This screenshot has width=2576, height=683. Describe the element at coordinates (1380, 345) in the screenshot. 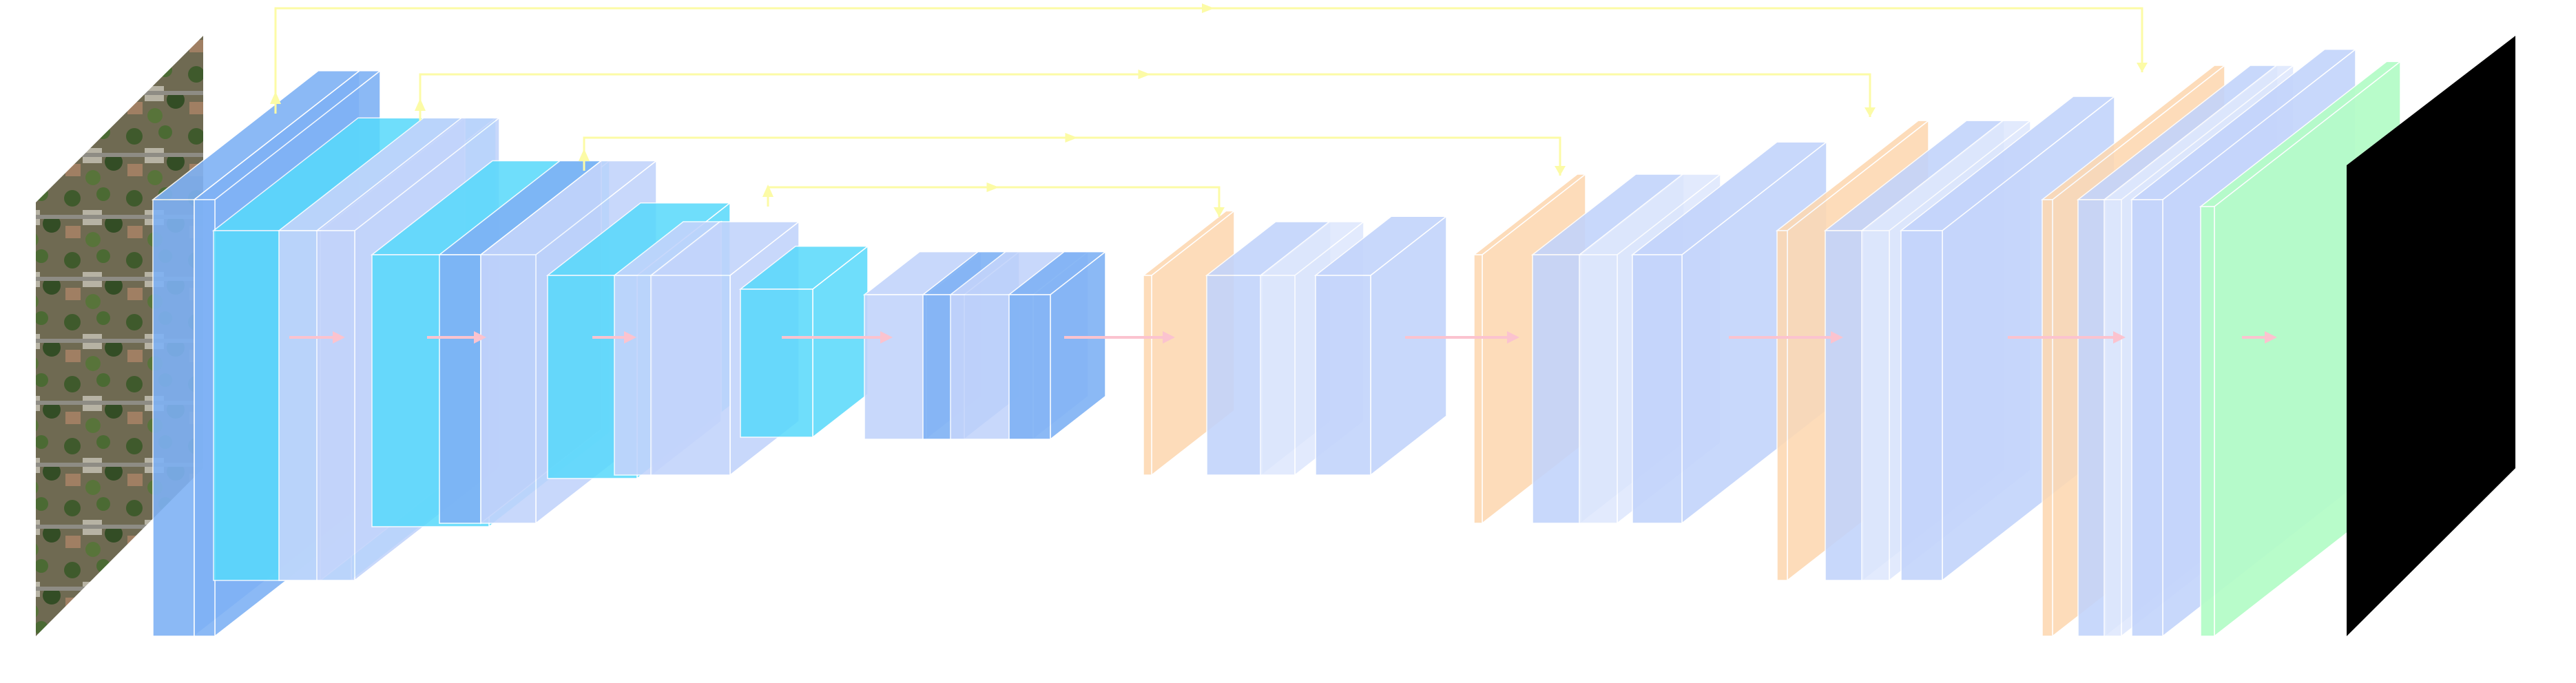

I see `decoder-1-conv-c` at that location.